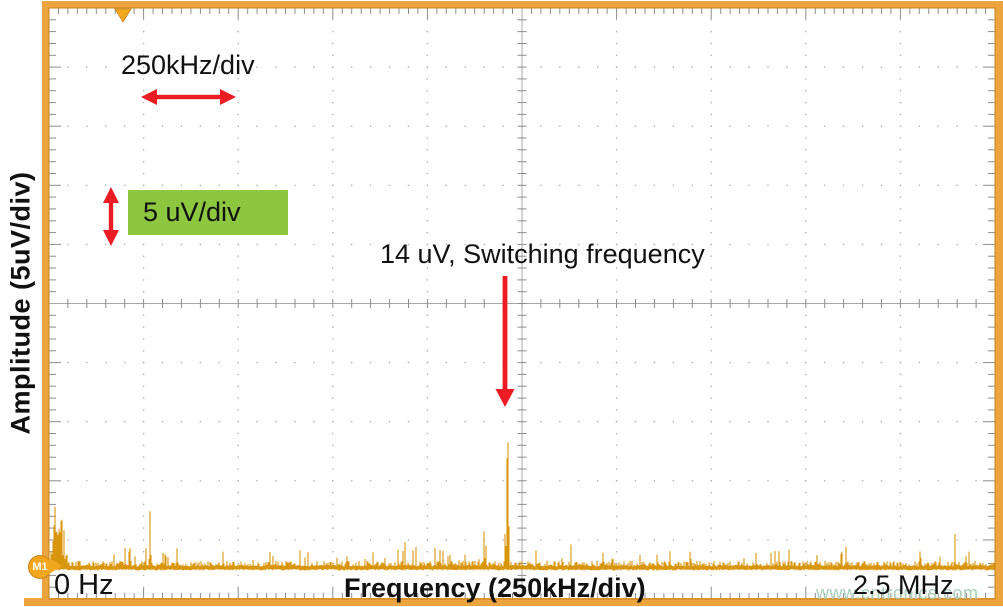 The height and width of the screenshot is (607, 1003). What do you see at coordinates (505, 398) in the screenshot?
I see `peak-pointer-arrow-icon` at bounding box center [505, 398].